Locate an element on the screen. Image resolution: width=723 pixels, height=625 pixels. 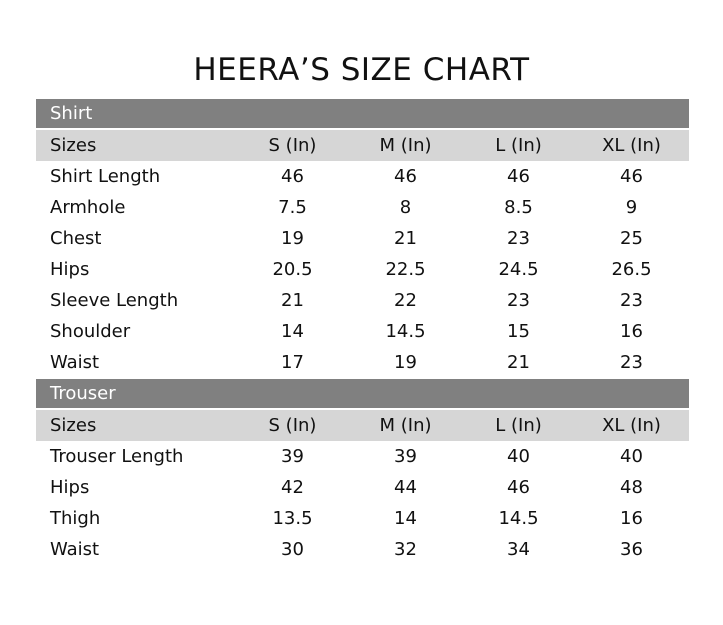
measurement-label: Trouser Length is located at coordinates (117, 456).